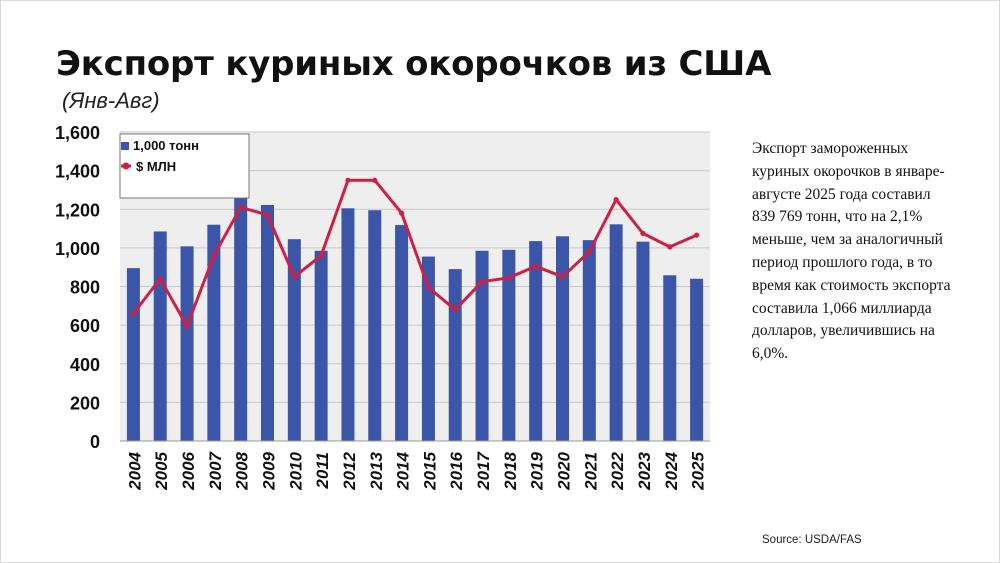  Describe the element at coordinates (349, 470) in the screenshot. I see `x-tick-label: 2012` at that location.